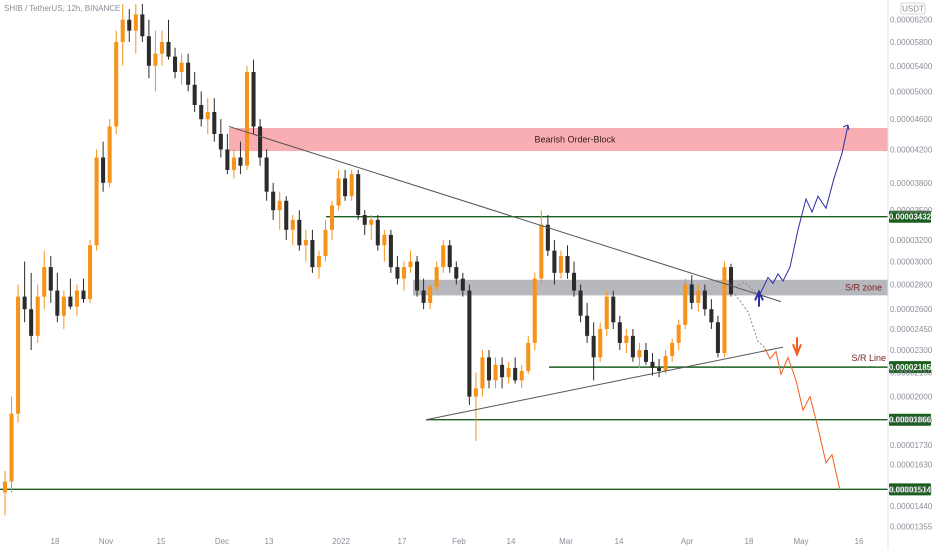 The image size is (932, 550). Describe the element at coordinates (911, 149) in the screenshot. I see `y-tick-label: 0.00004200` at that location.